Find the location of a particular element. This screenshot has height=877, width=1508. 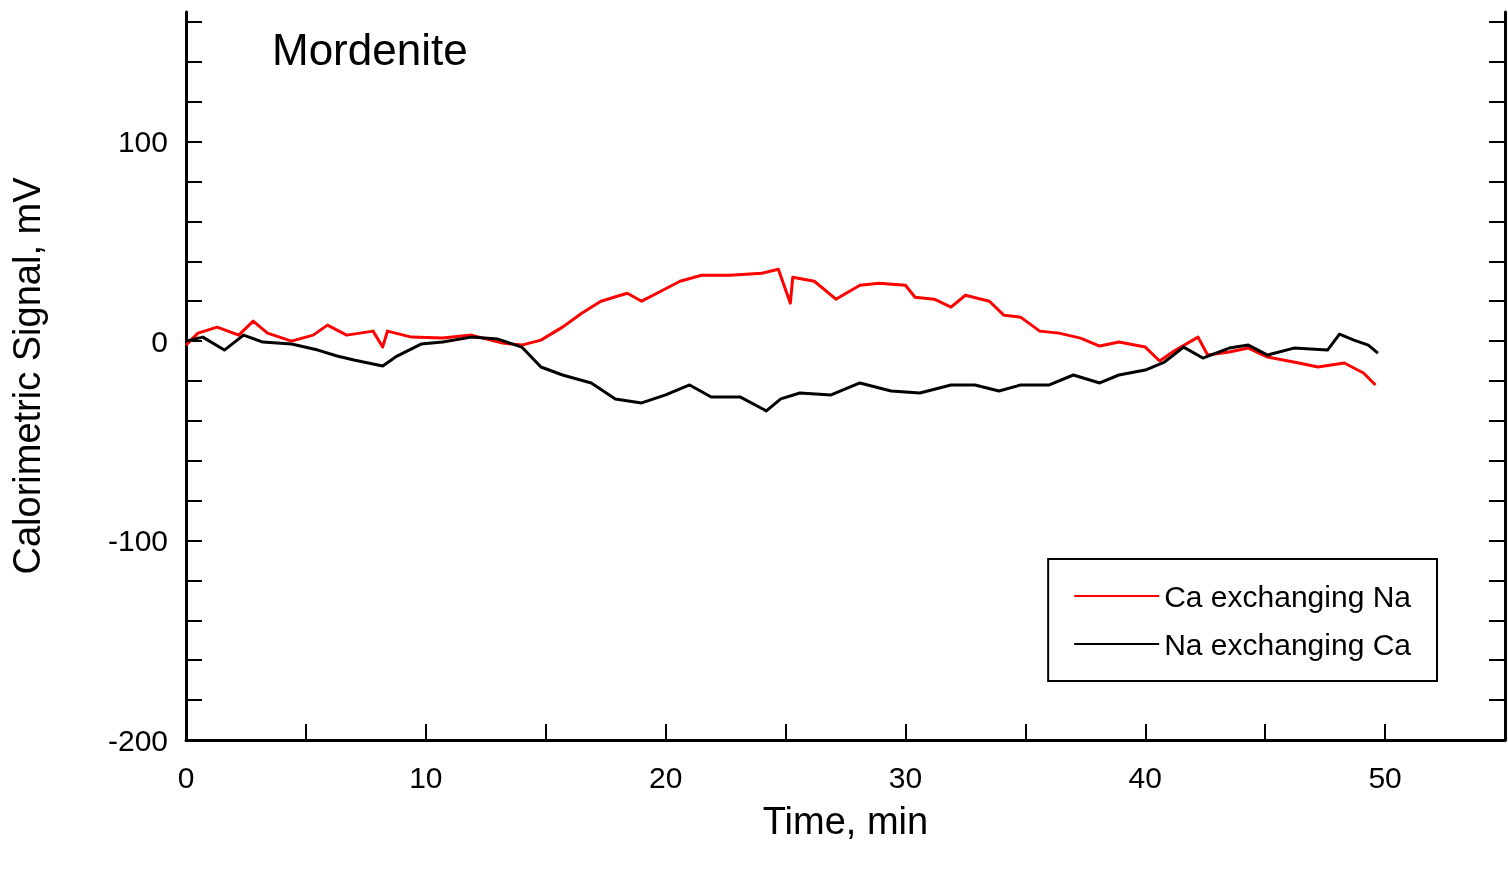

y-tick-label: -200 is located at coordinates (137, 740).